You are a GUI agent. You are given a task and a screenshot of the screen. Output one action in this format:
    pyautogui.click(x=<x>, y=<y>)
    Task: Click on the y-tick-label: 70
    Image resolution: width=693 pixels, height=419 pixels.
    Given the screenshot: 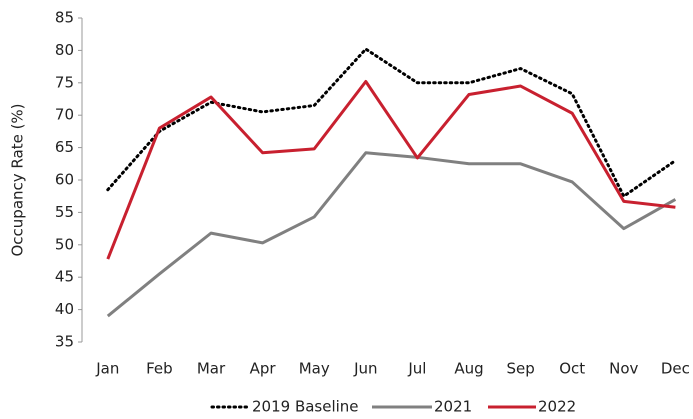 What is the action you would take?
    pyautogui.click(x=64, y=115)
    